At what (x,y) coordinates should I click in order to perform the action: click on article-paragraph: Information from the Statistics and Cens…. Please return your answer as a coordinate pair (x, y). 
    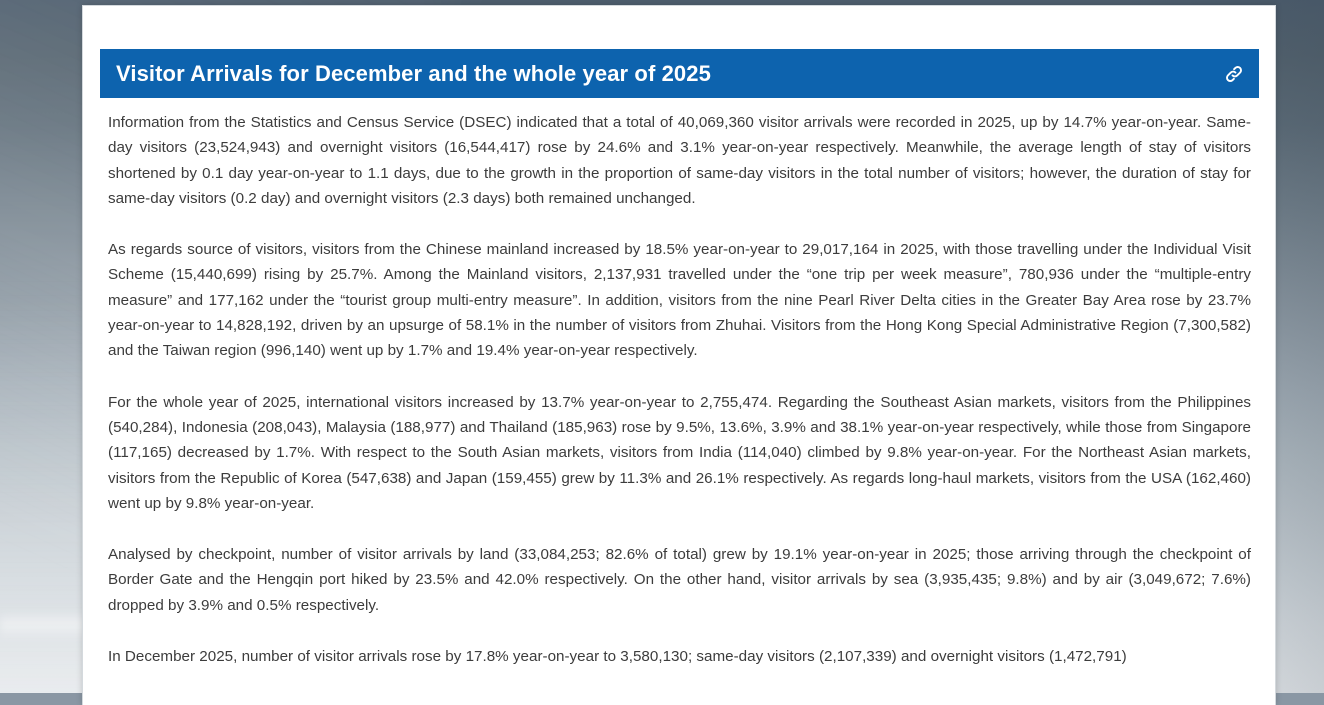
    Looking at the image, I should click on (679, 160).